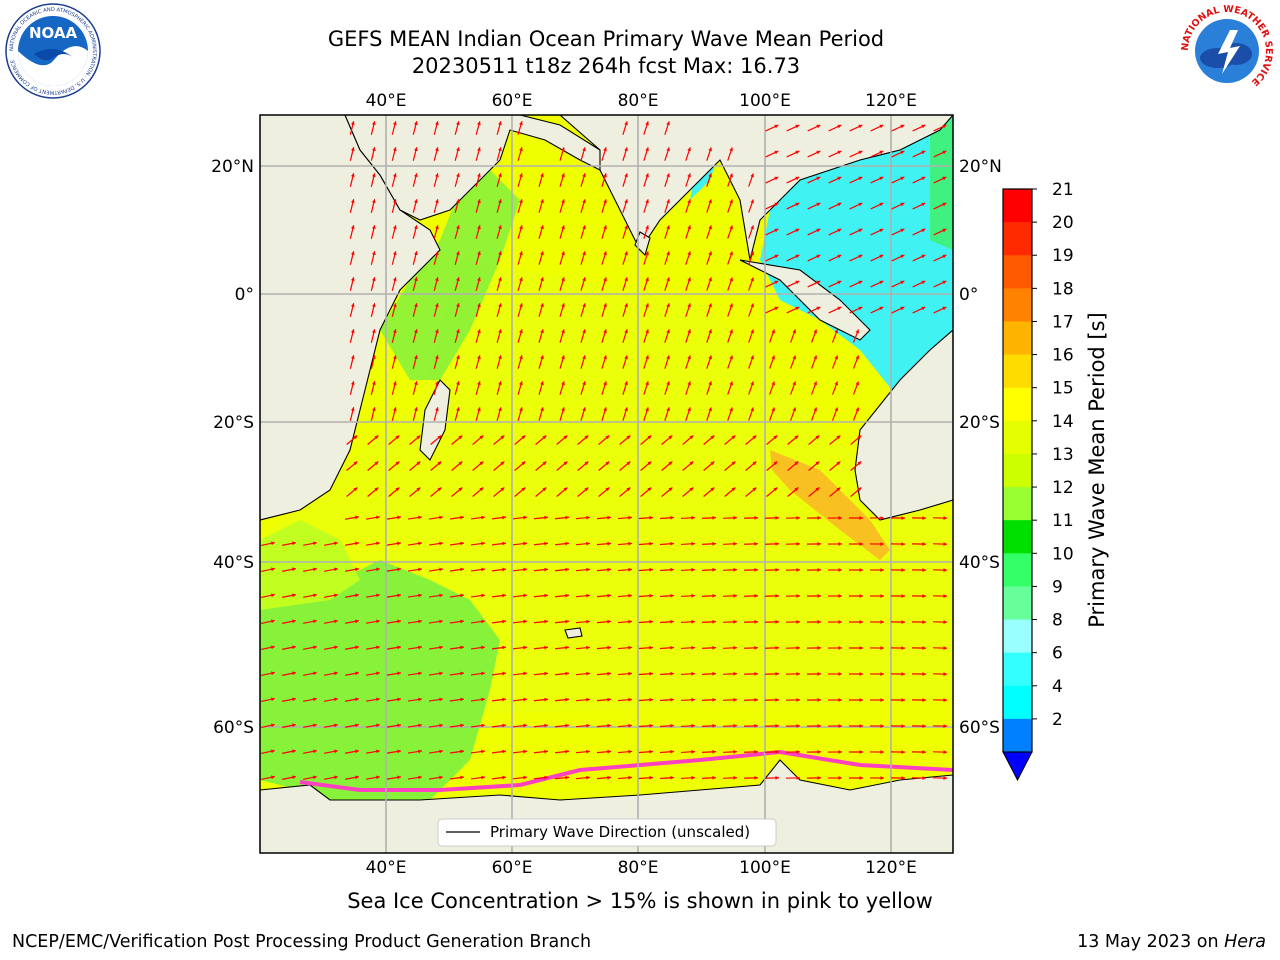 Image resolution: width=1280 pixels, height=960 pixels. Describe the element at coordinates (1063, 554) in the screenshot. I see `colorbar-tick-label: 10` at that location.